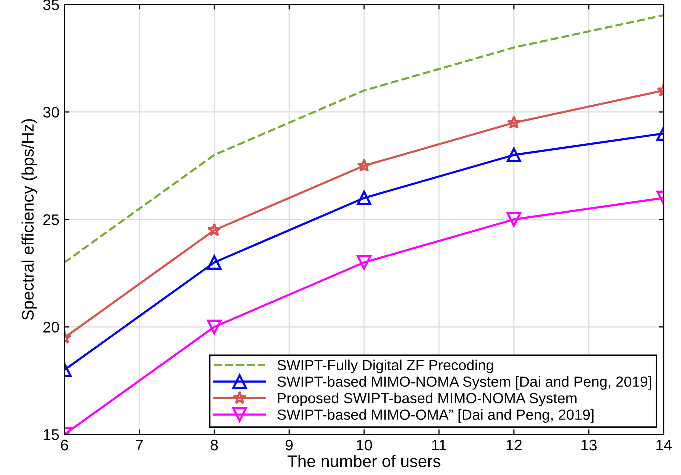  I want to click on x-tick-label: 9, so click(289, 445).